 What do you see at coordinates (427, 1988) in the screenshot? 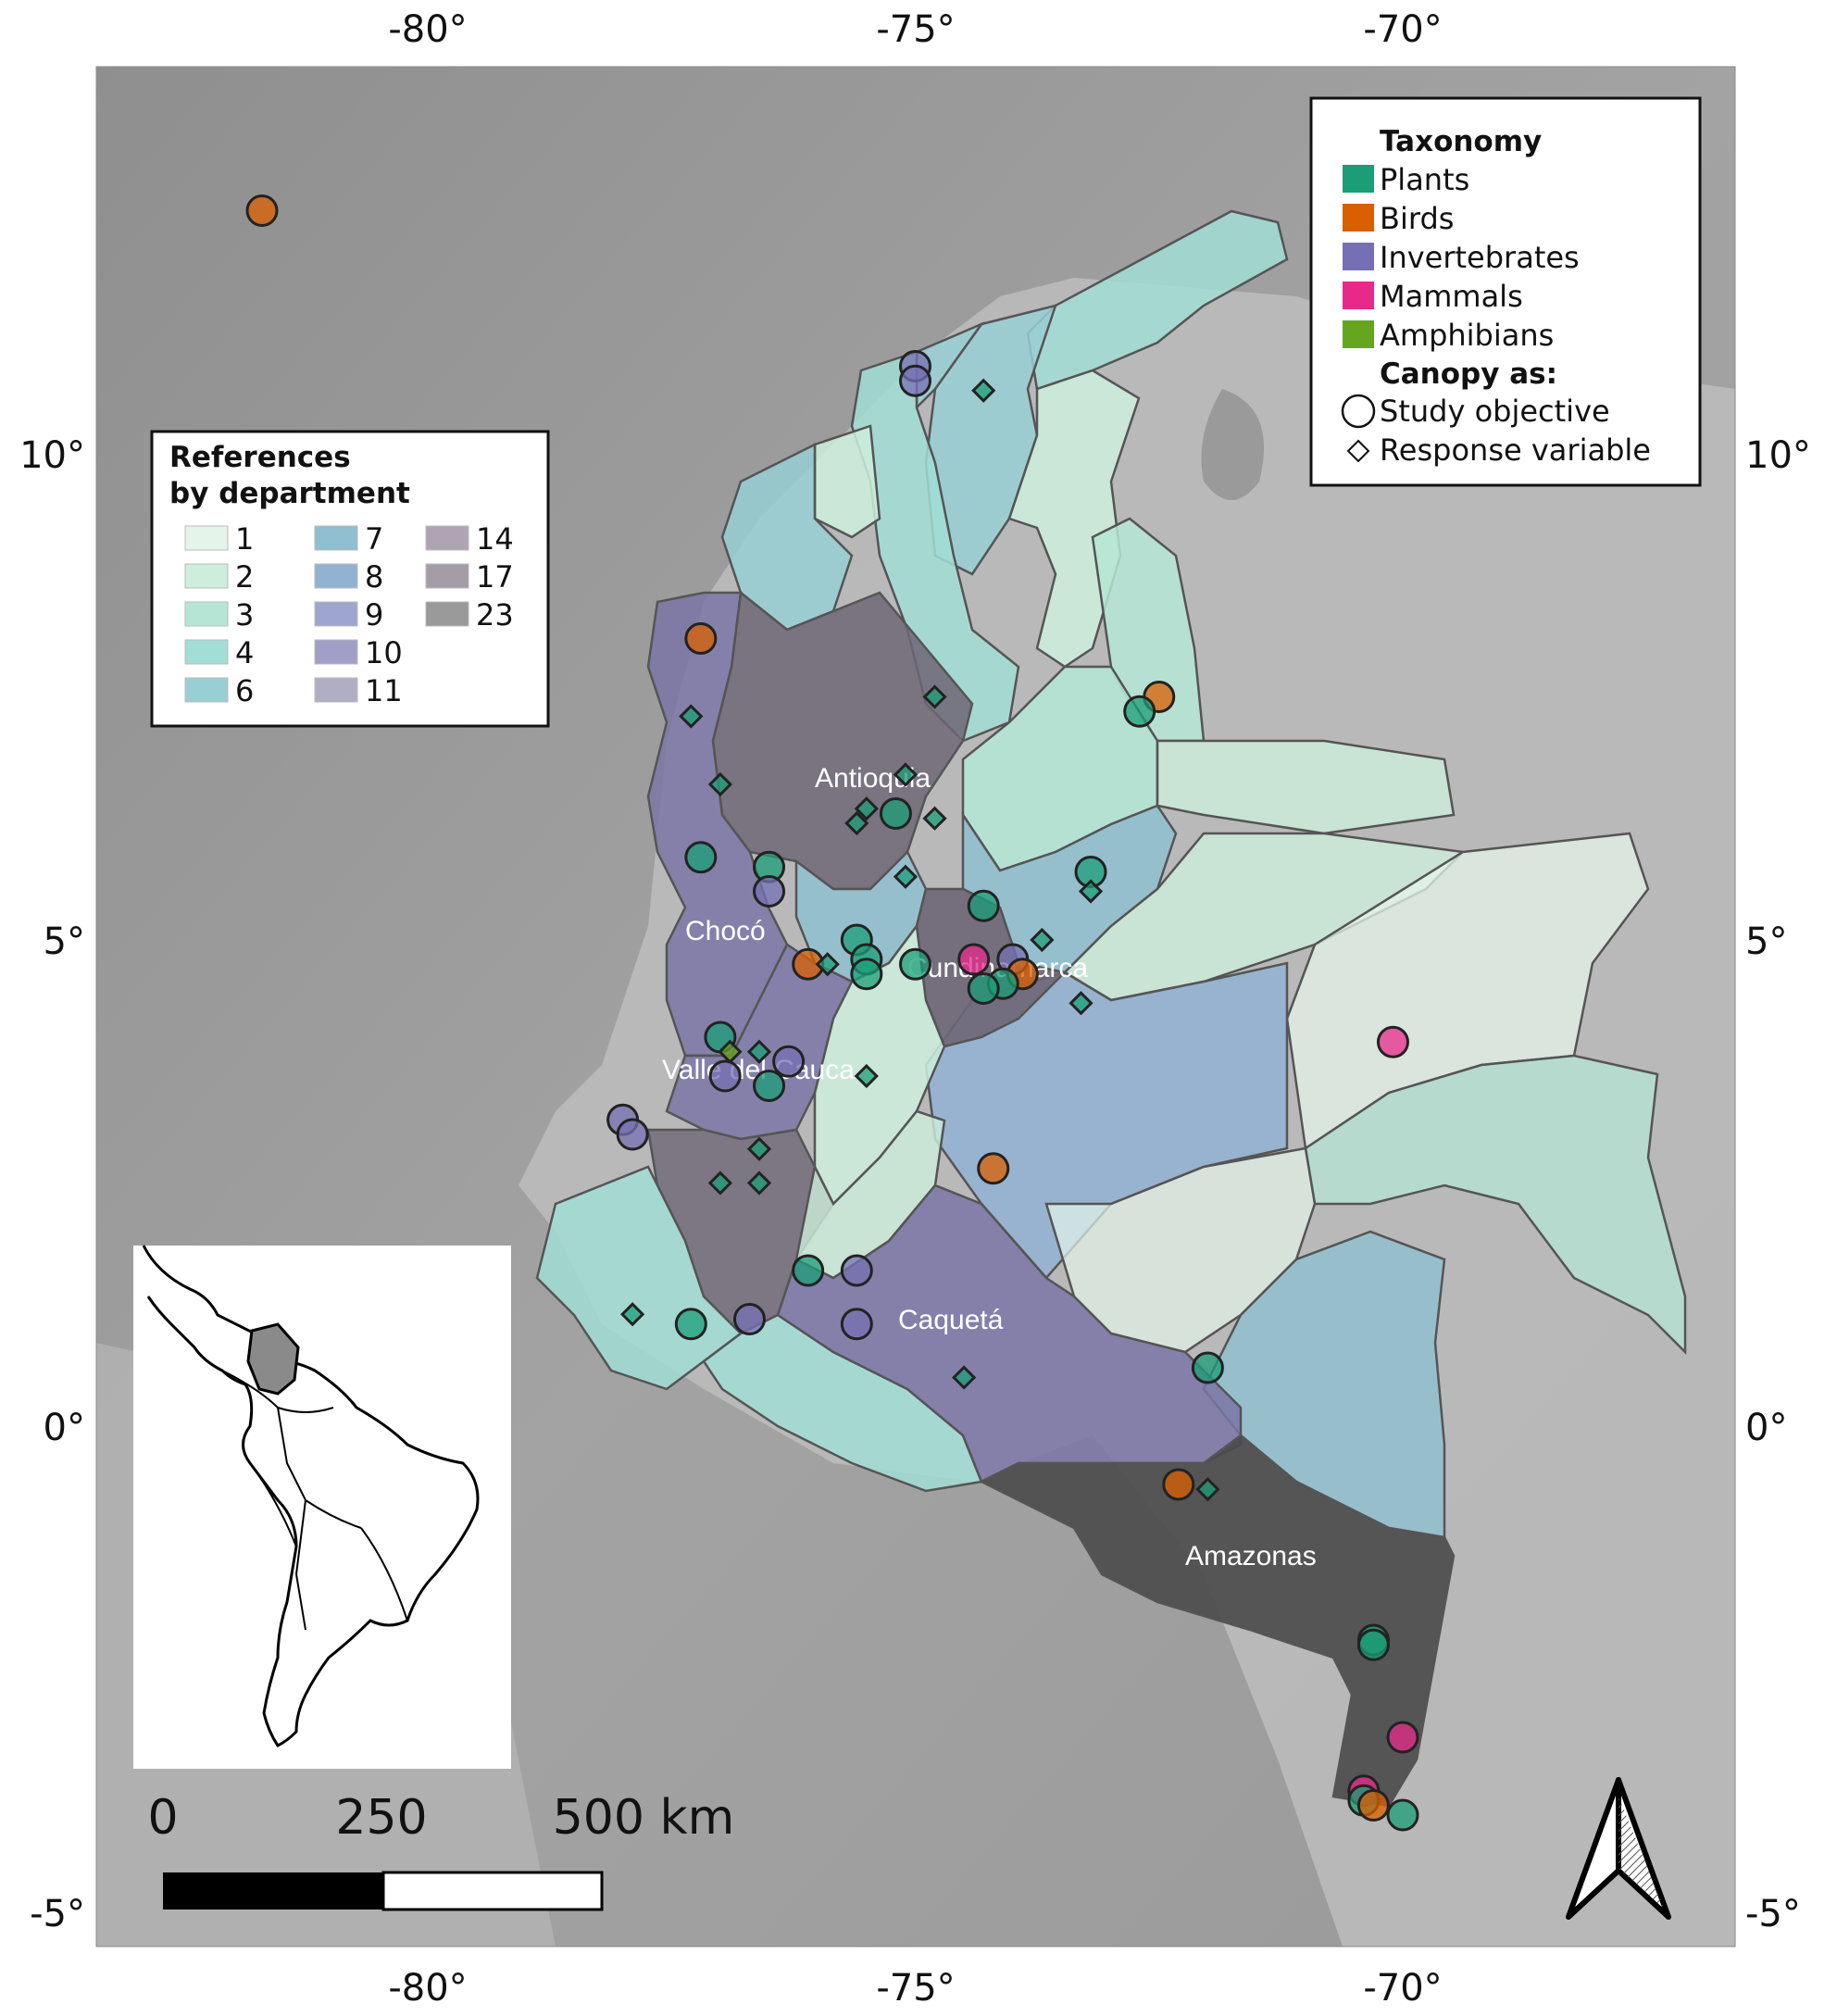
I see `bottom-tick-label: -80°` at bounding box center [427, 1988].